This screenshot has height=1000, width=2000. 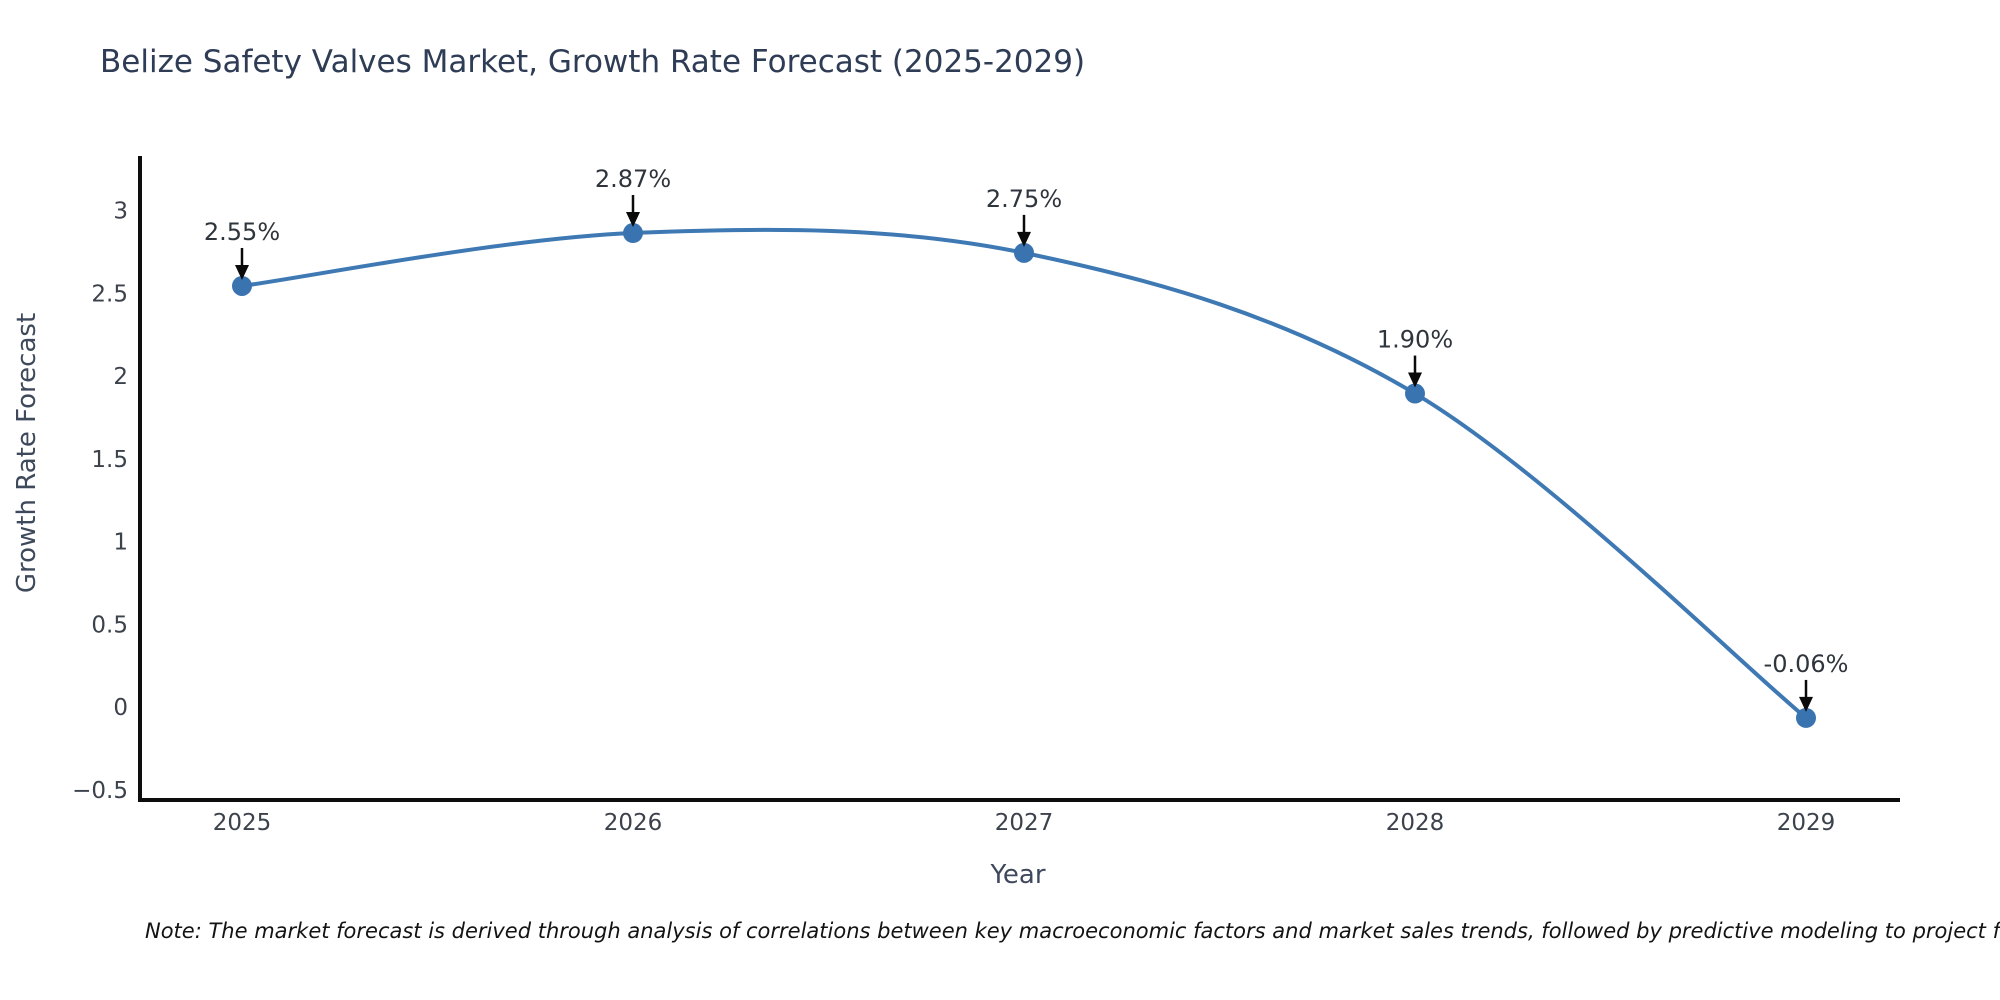 What do you see at coordinates (120, 543) in the screenshot?
I see `y-tick-label: 1` at bounding box center [120, 543].